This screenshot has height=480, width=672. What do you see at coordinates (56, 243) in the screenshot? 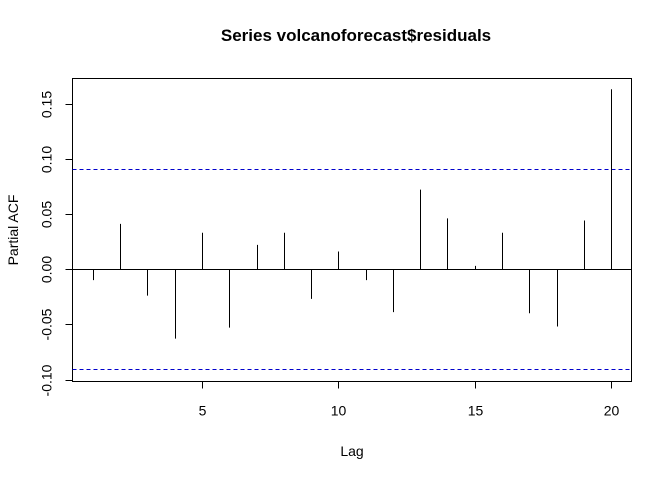
I see `y-axis: -0.10 -0.05 0.00 0.05 0.10 0.15` at bounding box center [56, 243].